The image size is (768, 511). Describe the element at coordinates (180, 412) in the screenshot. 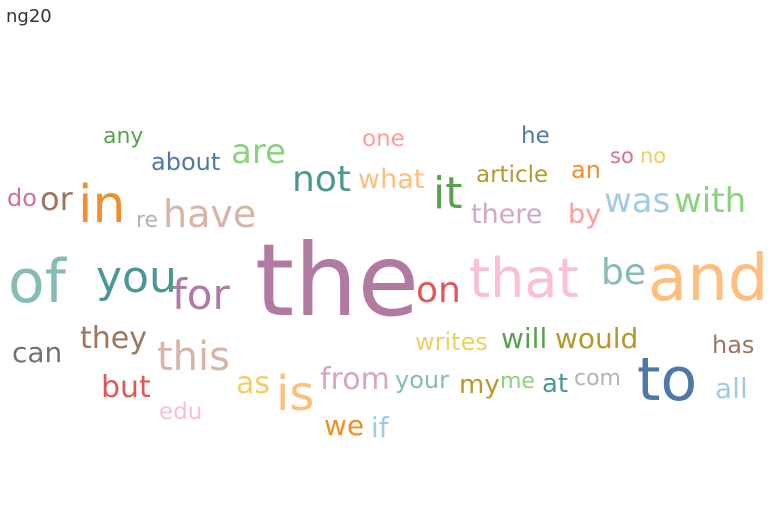

I see `word-edu: edu` at that location.